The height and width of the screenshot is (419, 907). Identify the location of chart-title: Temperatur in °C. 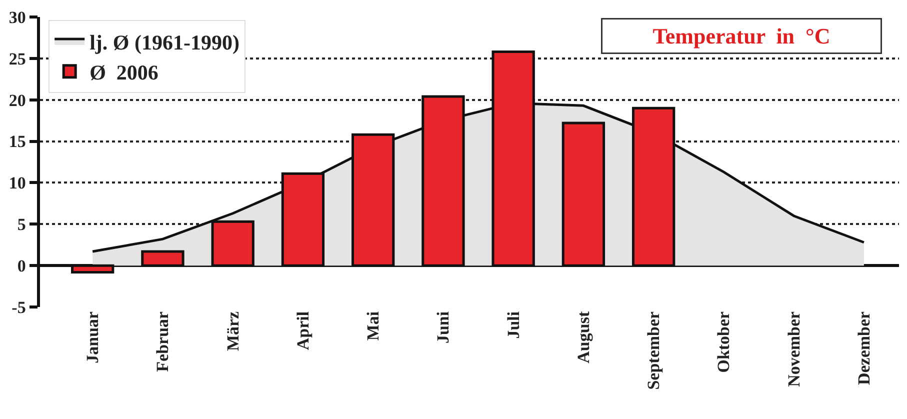
(741, 36).